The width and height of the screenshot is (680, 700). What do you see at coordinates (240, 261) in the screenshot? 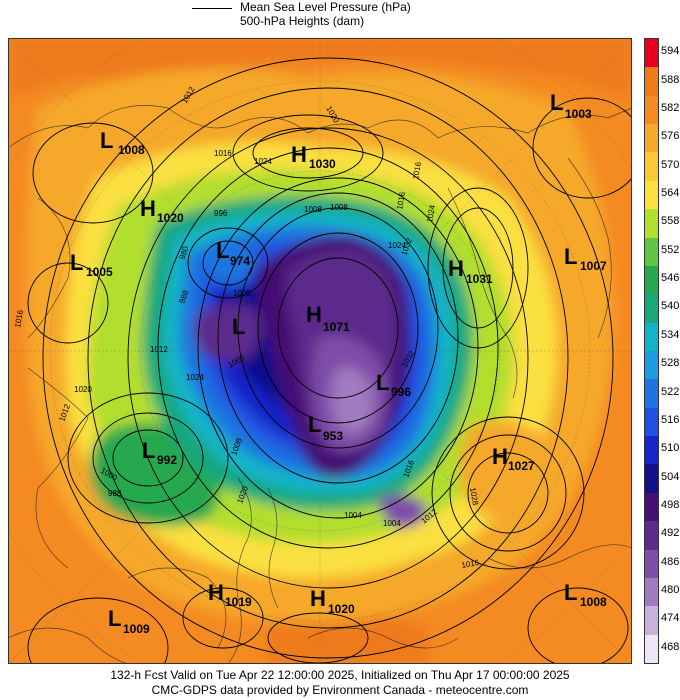
I see `svg-text: 974` at bounding box center [240, 261].